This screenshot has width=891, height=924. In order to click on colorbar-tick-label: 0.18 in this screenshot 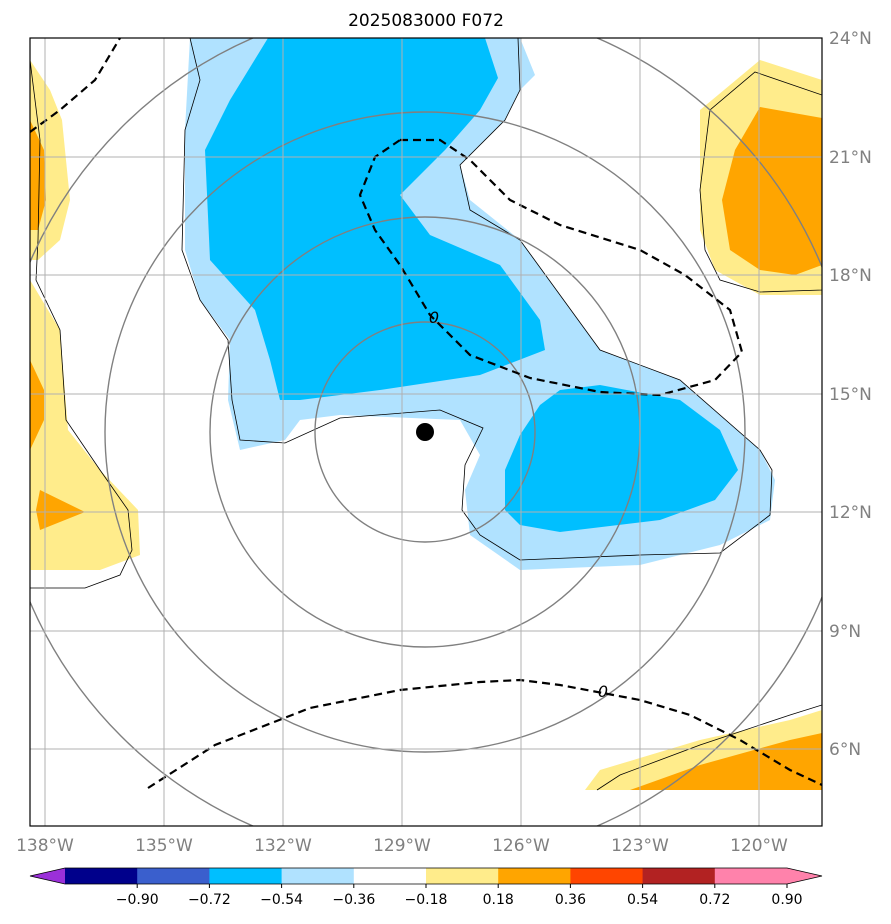, I will do `click(498, 900)`.